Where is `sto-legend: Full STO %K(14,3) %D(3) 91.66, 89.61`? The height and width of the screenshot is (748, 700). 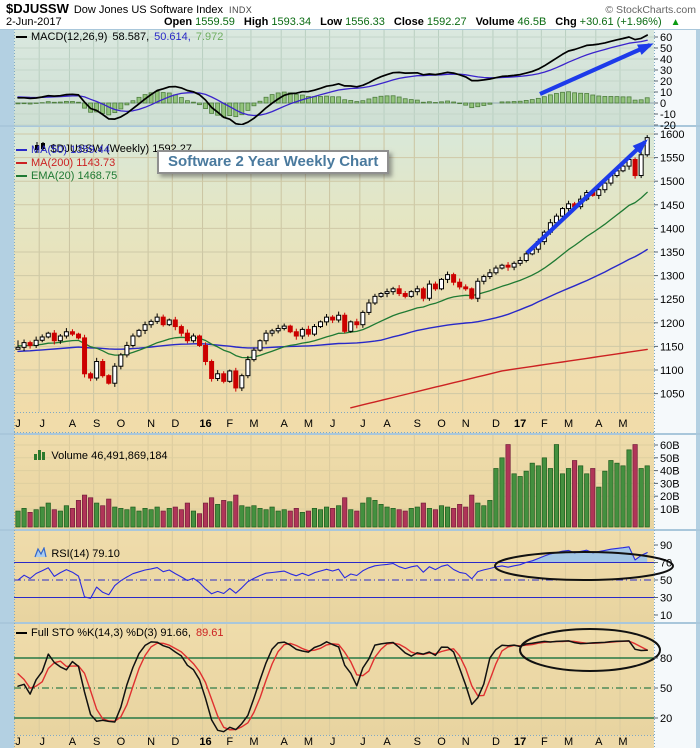 sto-legend: Full STO %K(14,3) %D(3) 91.66, 89.61 is located at coordinates (120, 633).